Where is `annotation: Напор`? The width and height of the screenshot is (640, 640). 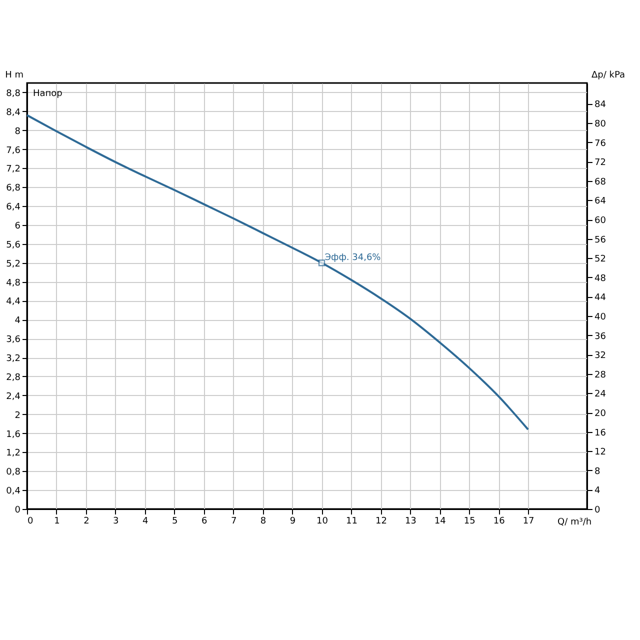
annotation: Напор is located at coordinates (48, 94).